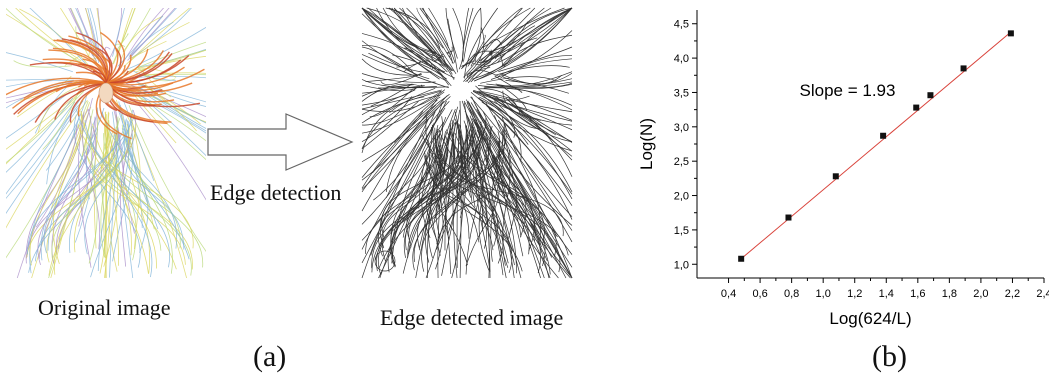  What do you see at coordinates (870, 318) in the screenshot?
I see `x-axis-label: Log(624/L)` at bounding box center [870, 318].